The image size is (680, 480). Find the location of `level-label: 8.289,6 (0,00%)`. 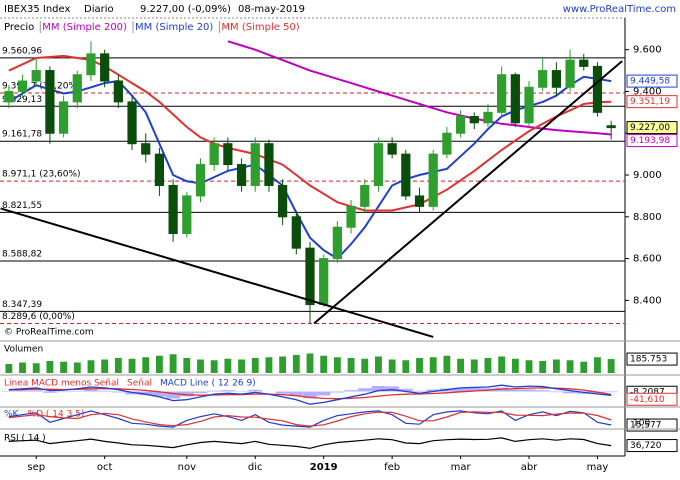

level-label: 8.289,6 (0,00%) is located at coordinates (38, 317).